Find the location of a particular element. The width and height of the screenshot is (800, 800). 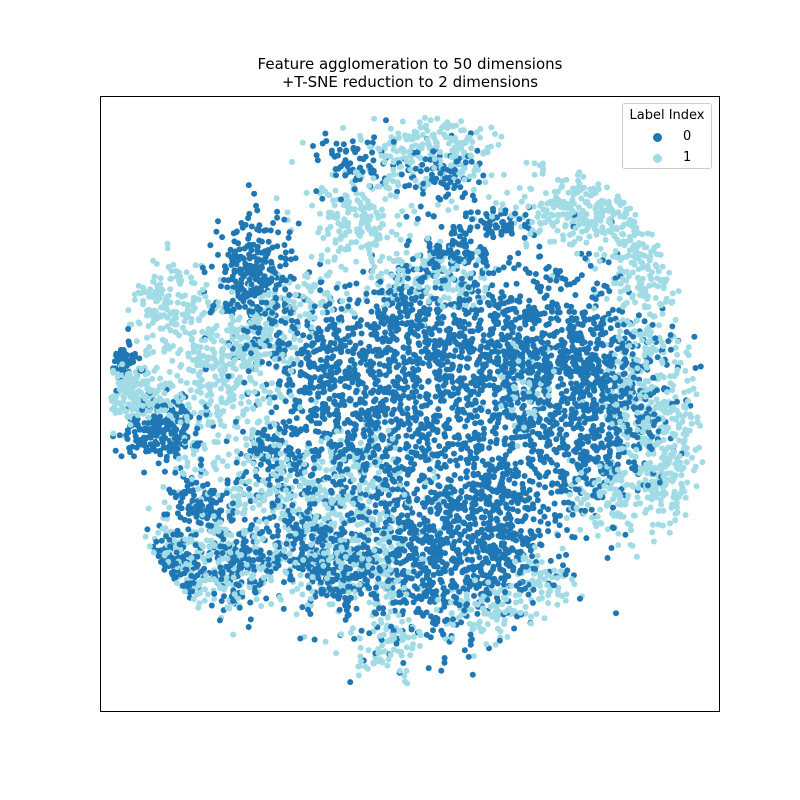

chart-title: Feature agglomeration to 50 dimensions is located at coordinates (410, 64).